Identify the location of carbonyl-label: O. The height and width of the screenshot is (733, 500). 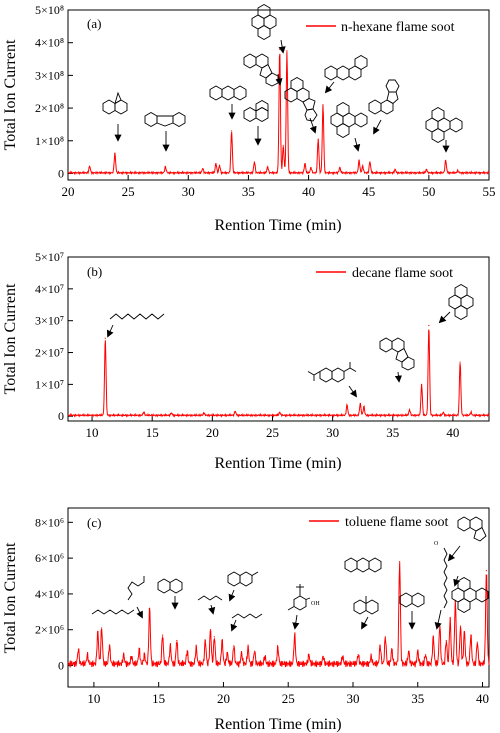
(436, 544).